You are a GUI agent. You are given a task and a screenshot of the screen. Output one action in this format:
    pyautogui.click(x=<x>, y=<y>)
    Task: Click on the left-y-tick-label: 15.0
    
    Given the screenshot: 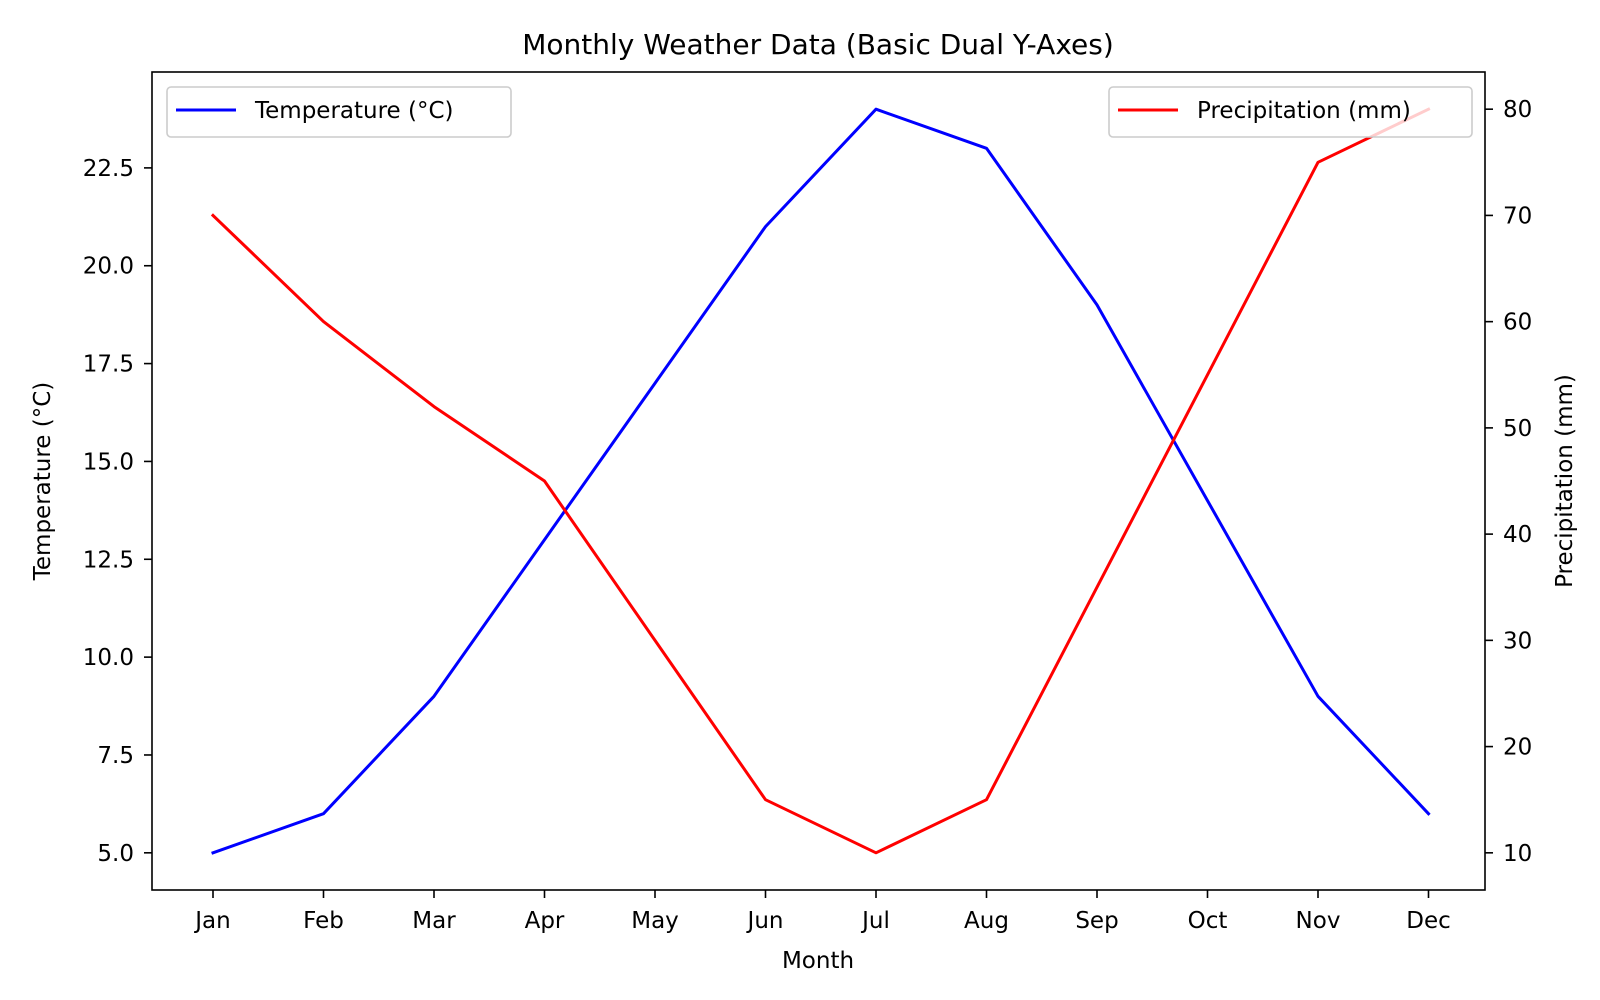 What is the action you would take?
    pyautogui.click(x=108, y=462)
    